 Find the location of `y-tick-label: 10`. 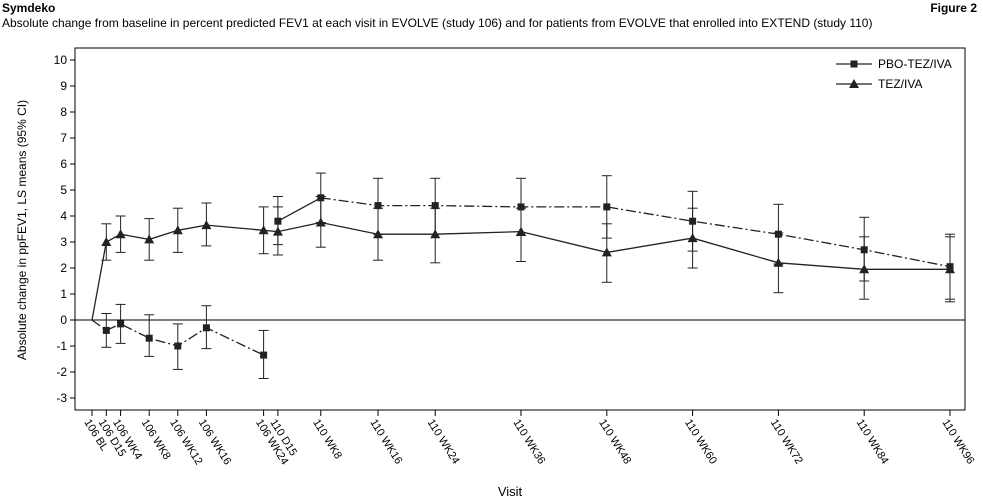

y-tick-label: 10 is located at coordinates (61, 60).